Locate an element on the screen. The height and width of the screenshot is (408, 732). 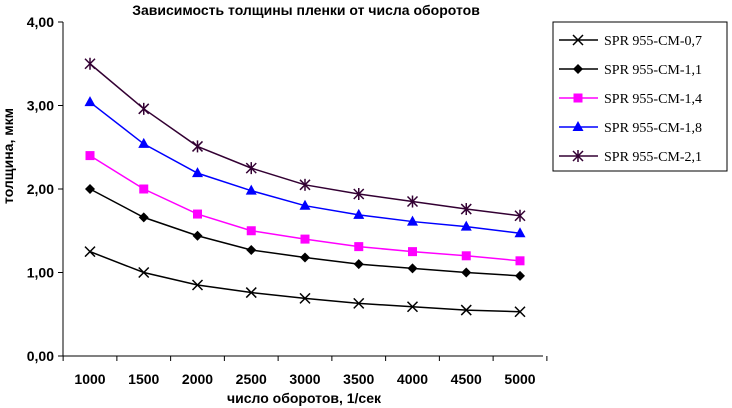
legend-label: SPR 955-CM-2,1 is located at coordinates (653, 157).